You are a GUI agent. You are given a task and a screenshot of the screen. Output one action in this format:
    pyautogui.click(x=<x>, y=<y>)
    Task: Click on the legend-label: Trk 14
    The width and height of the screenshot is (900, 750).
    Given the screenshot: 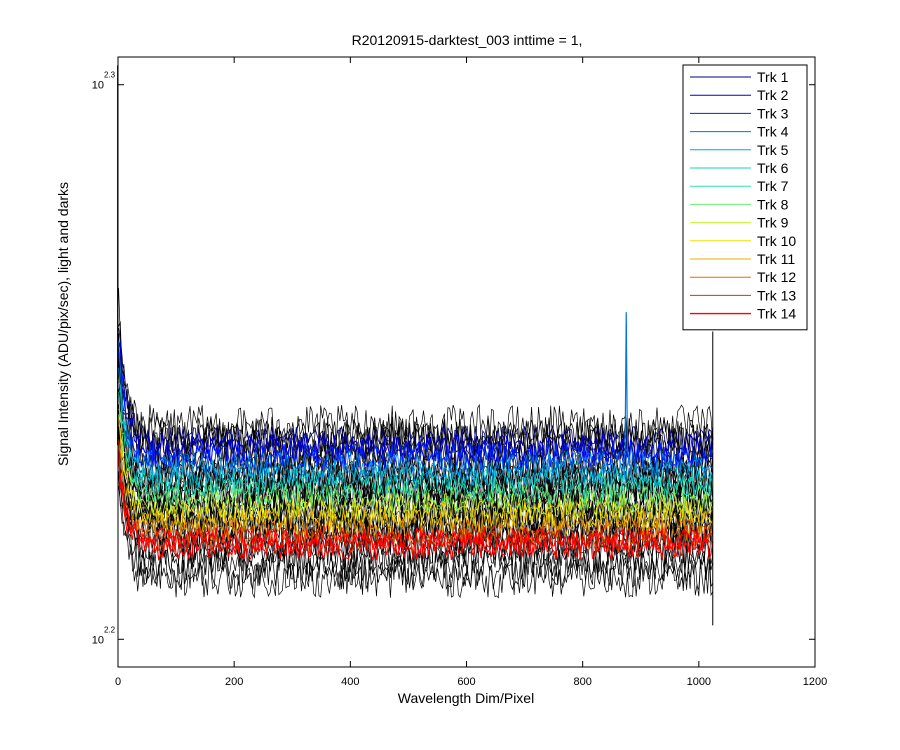 What is the action you would take?
    pyautogui.click(x=776, y=314)
    